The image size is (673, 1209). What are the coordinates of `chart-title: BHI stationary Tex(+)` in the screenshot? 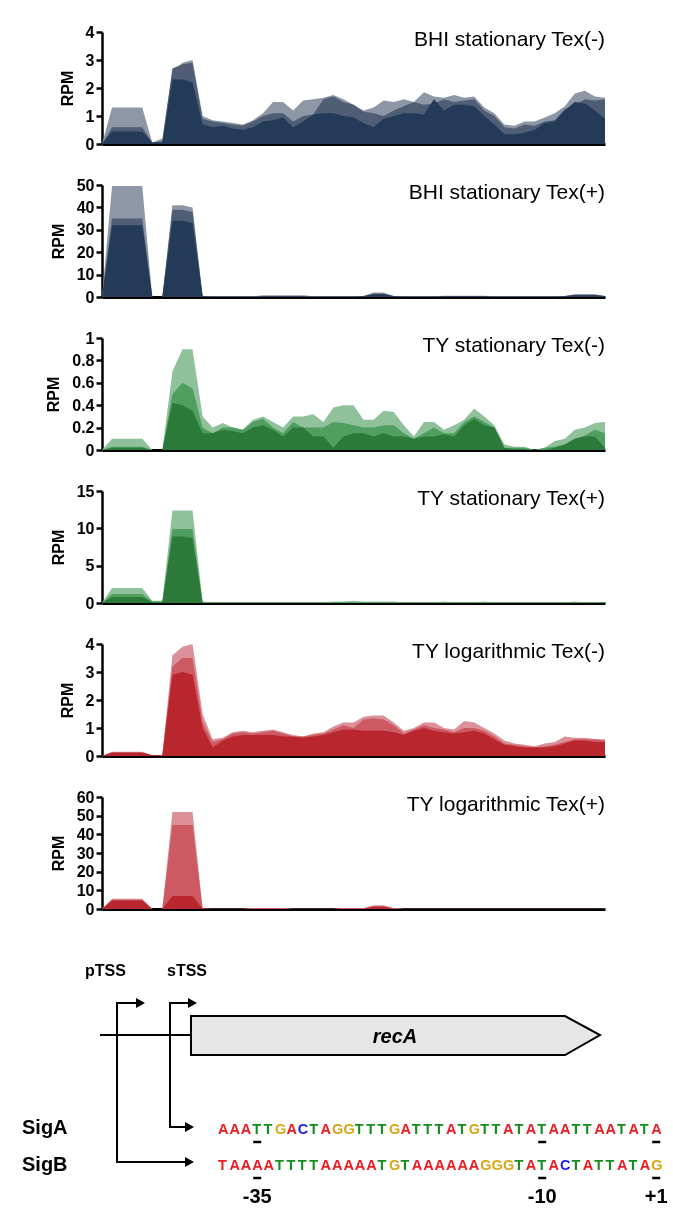 It's located at (506, 191).